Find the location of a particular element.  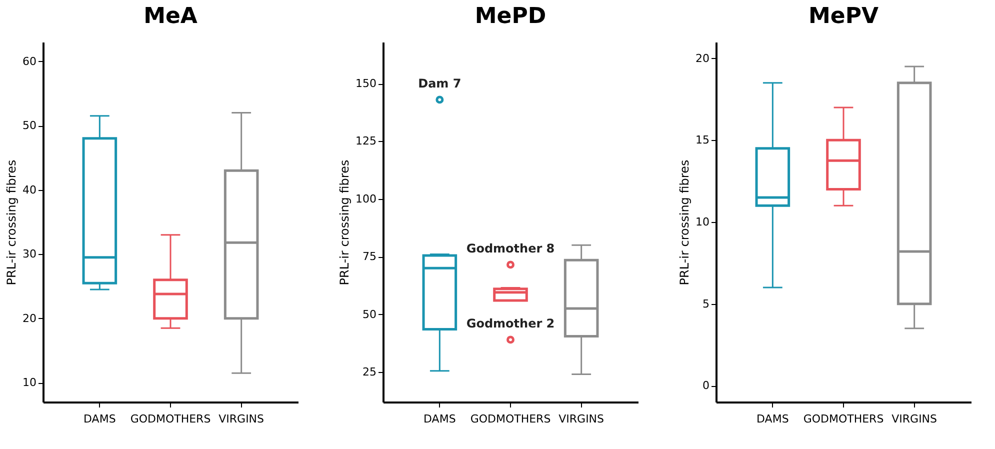

y-tick-label: 25 is located at coordinates (369, 372).